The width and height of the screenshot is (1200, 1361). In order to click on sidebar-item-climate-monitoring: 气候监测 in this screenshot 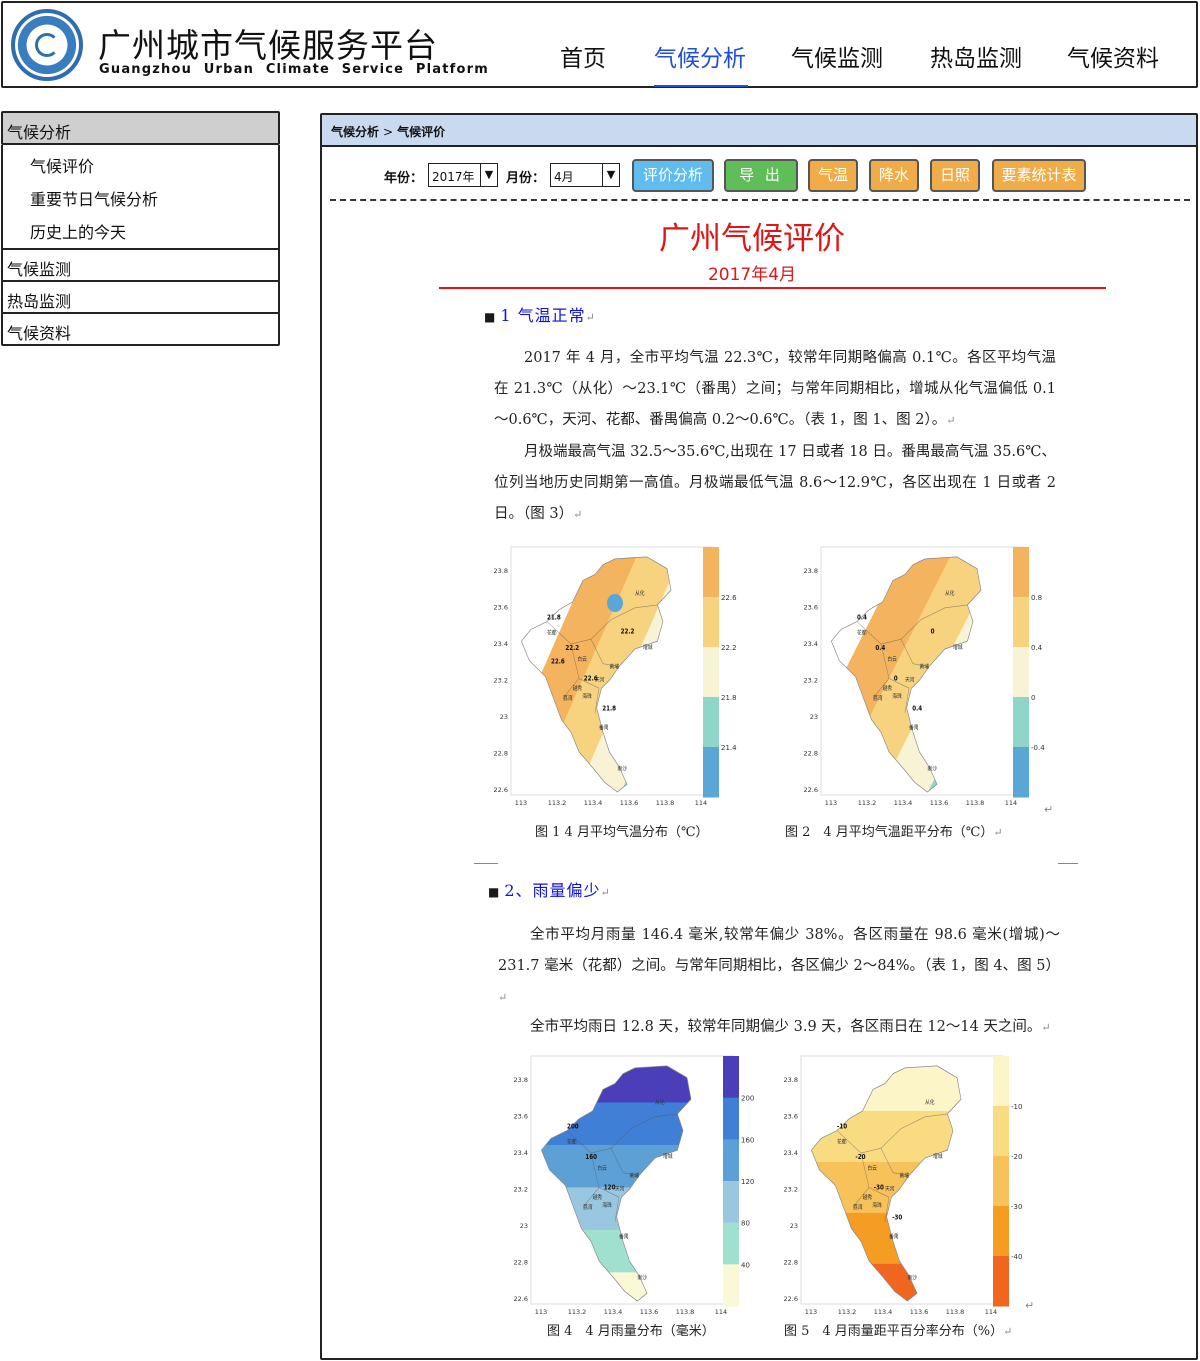, I will do `click(140, 265)`.